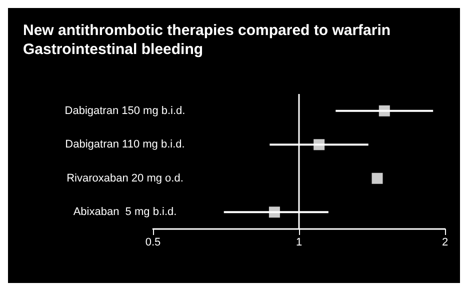 Image resolution: width=468 pixels, height=291 pixels. What do you see at coordinates (299, 242) in the screenshot?
I see `x-tick-label: 1` at bounding box center [299, 242].